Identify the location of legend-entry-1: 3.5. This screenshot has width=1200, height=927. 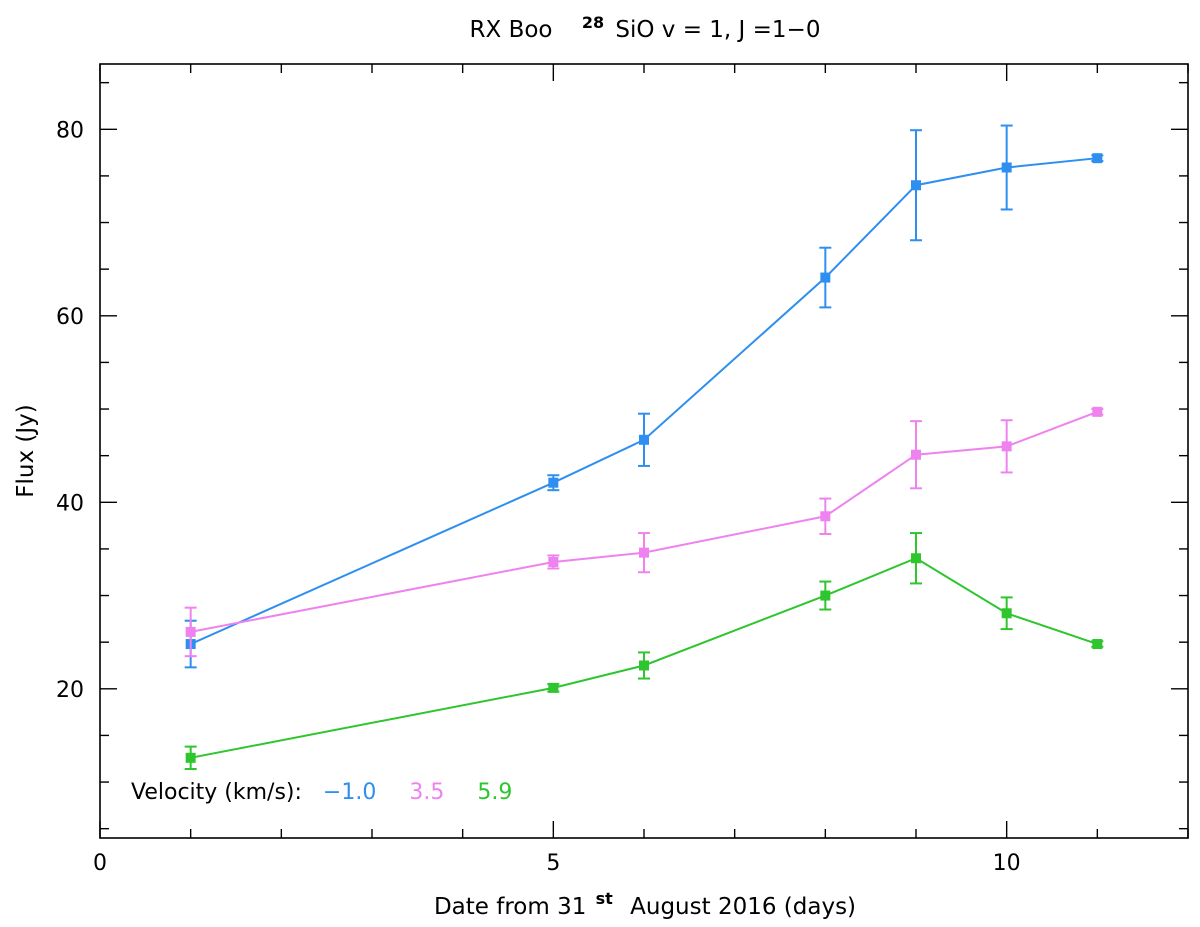
(426, 792).